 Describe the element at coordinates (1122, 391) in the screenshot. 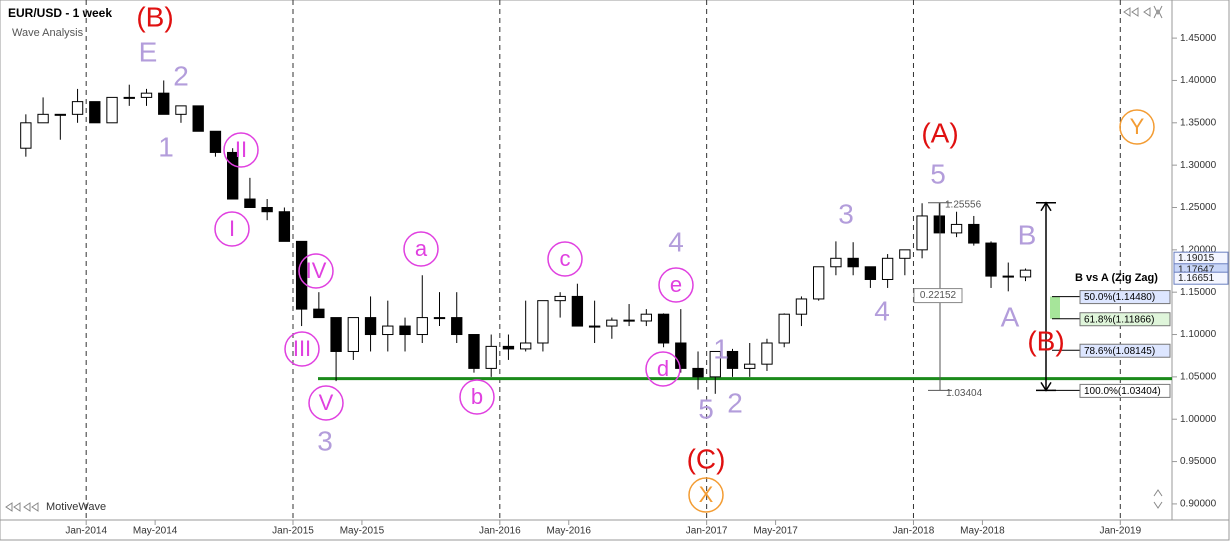

I see `fib-label: 100.0%(1.03404)` at that location.